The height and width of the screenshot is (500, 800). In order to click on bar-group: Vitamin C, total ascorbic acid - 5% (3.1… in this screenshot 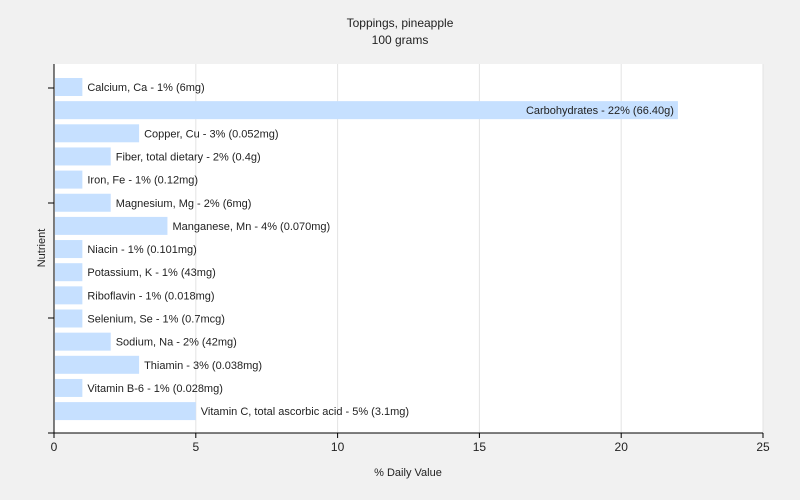, I will do `click(232, 411)`.